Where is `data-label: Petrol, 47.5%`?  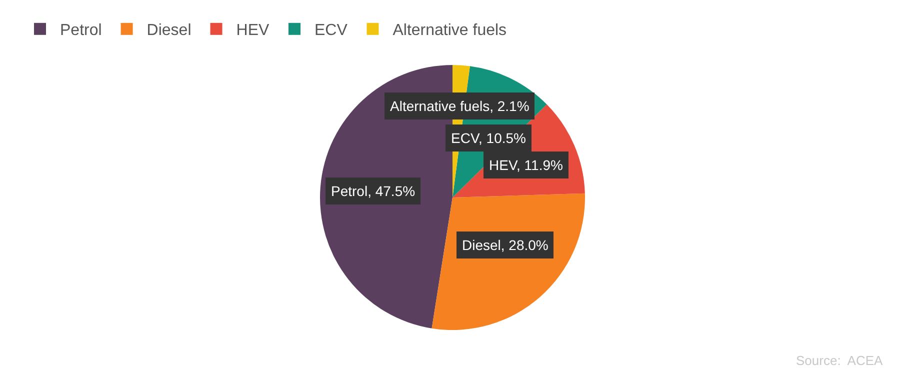
data-label: Petrol, 47.5% is located at coordinates (373, 191).